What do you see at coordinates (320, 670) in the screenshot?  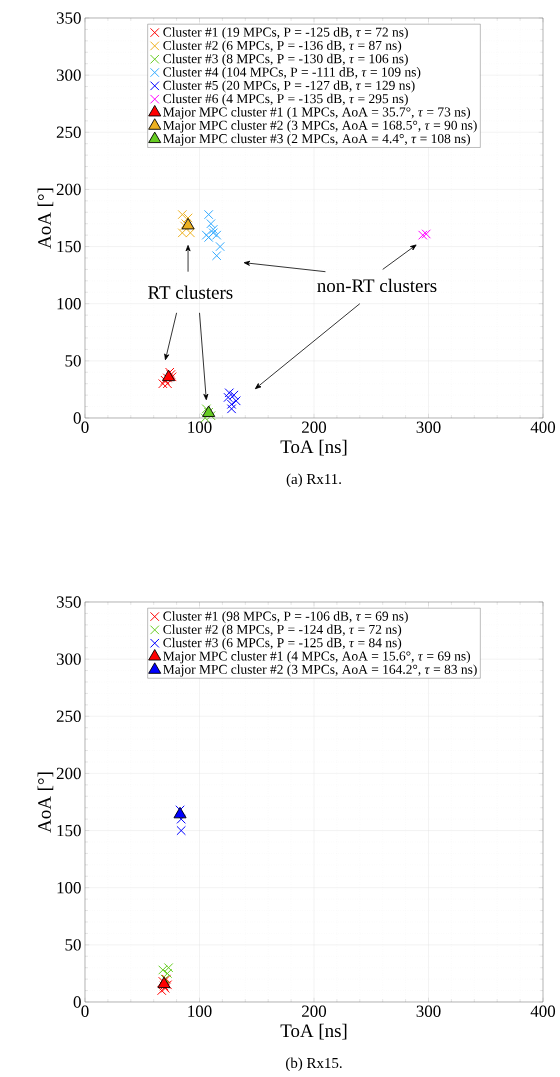 I see `legend-label: Major MPC cluster #2 (3 MPCs, AoA = 164.2°, τ = 83 ns)` at bounding box center [320, 670].